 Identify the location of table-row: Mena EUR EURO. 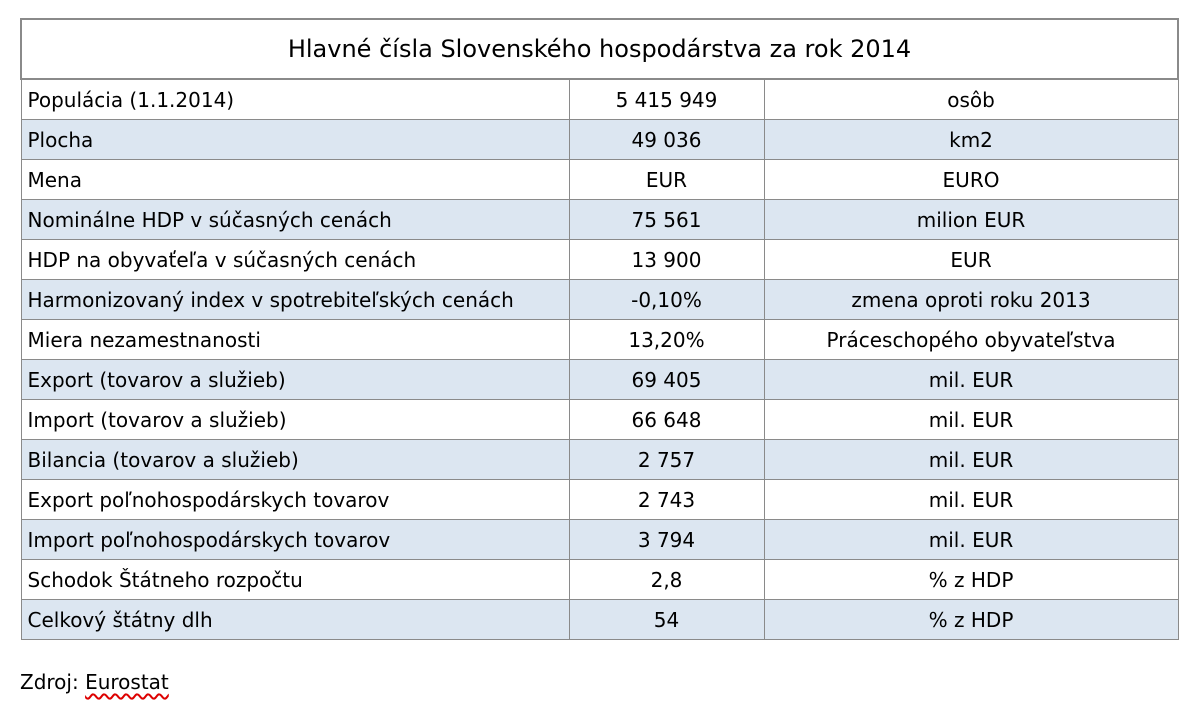
(599, 179).